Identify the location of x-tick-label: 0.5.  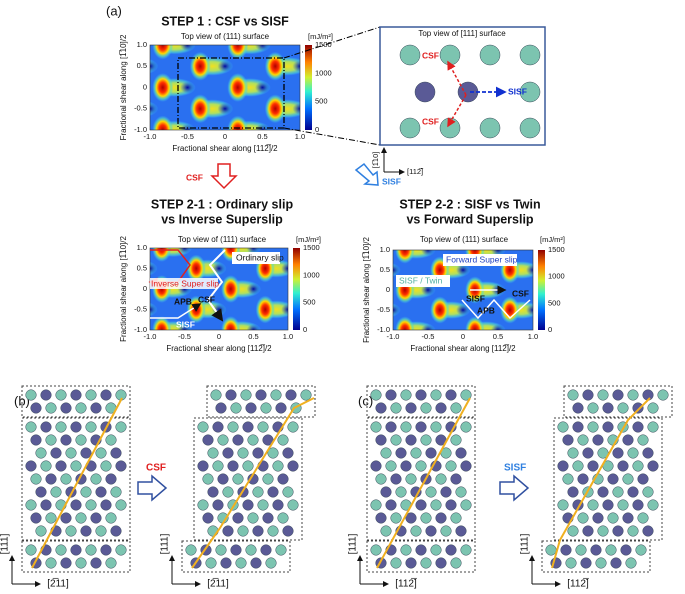
(498, 336).